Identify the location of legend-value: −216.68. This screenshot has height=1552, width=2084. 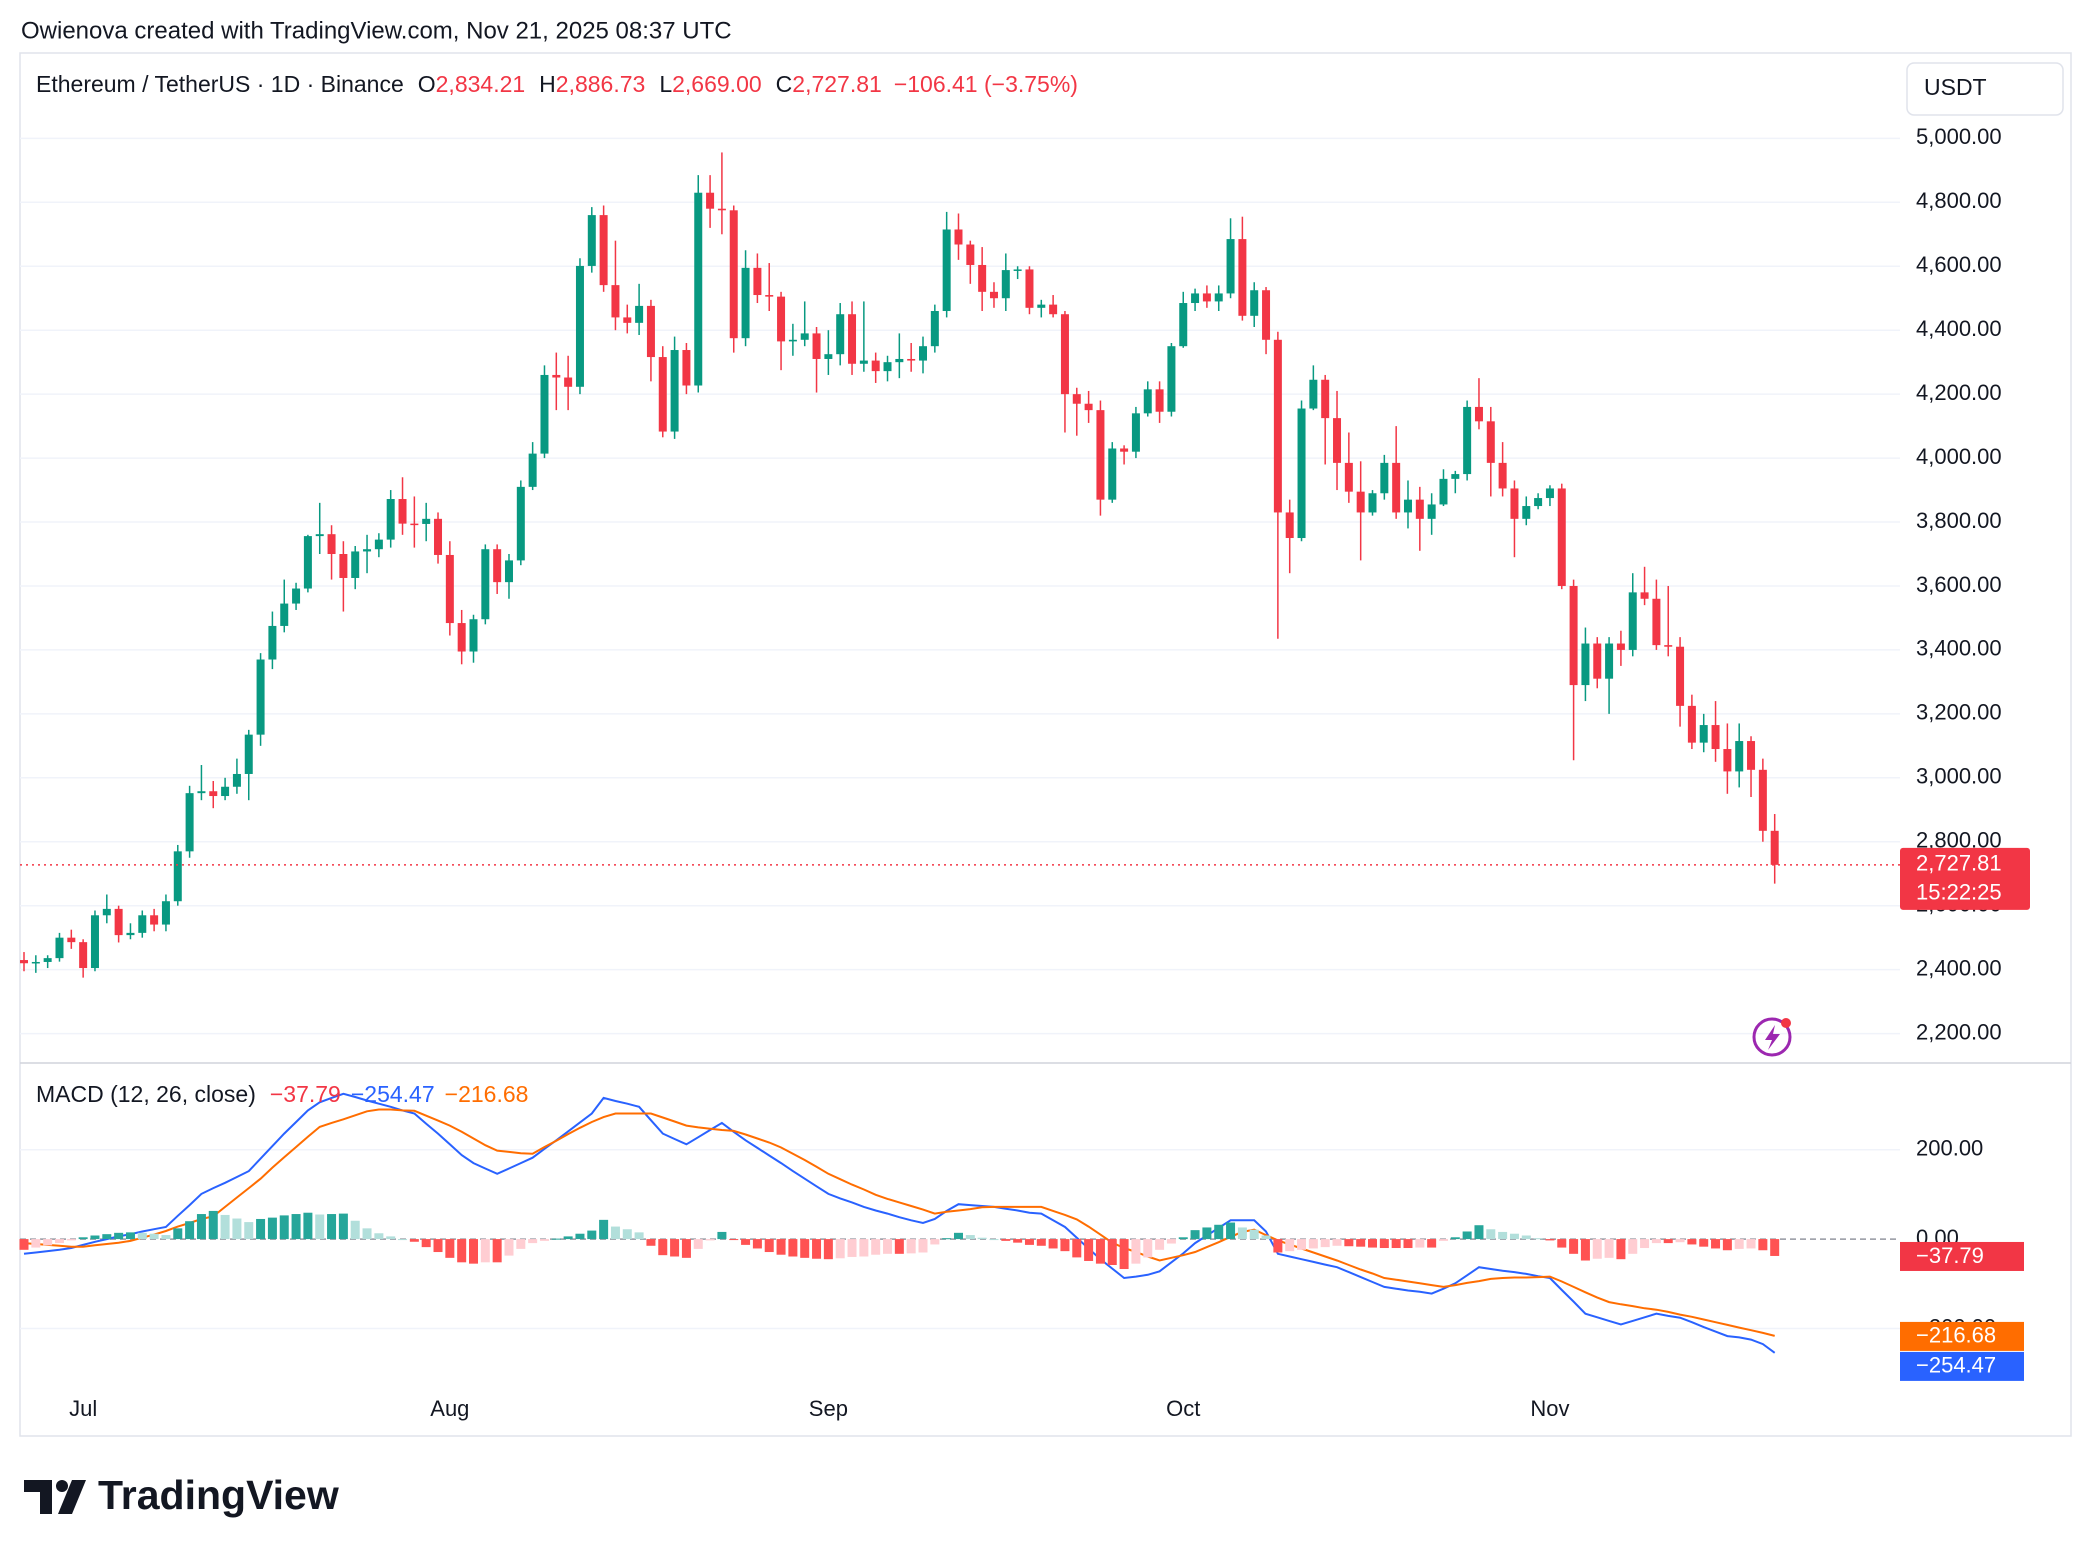
(487, 1094).